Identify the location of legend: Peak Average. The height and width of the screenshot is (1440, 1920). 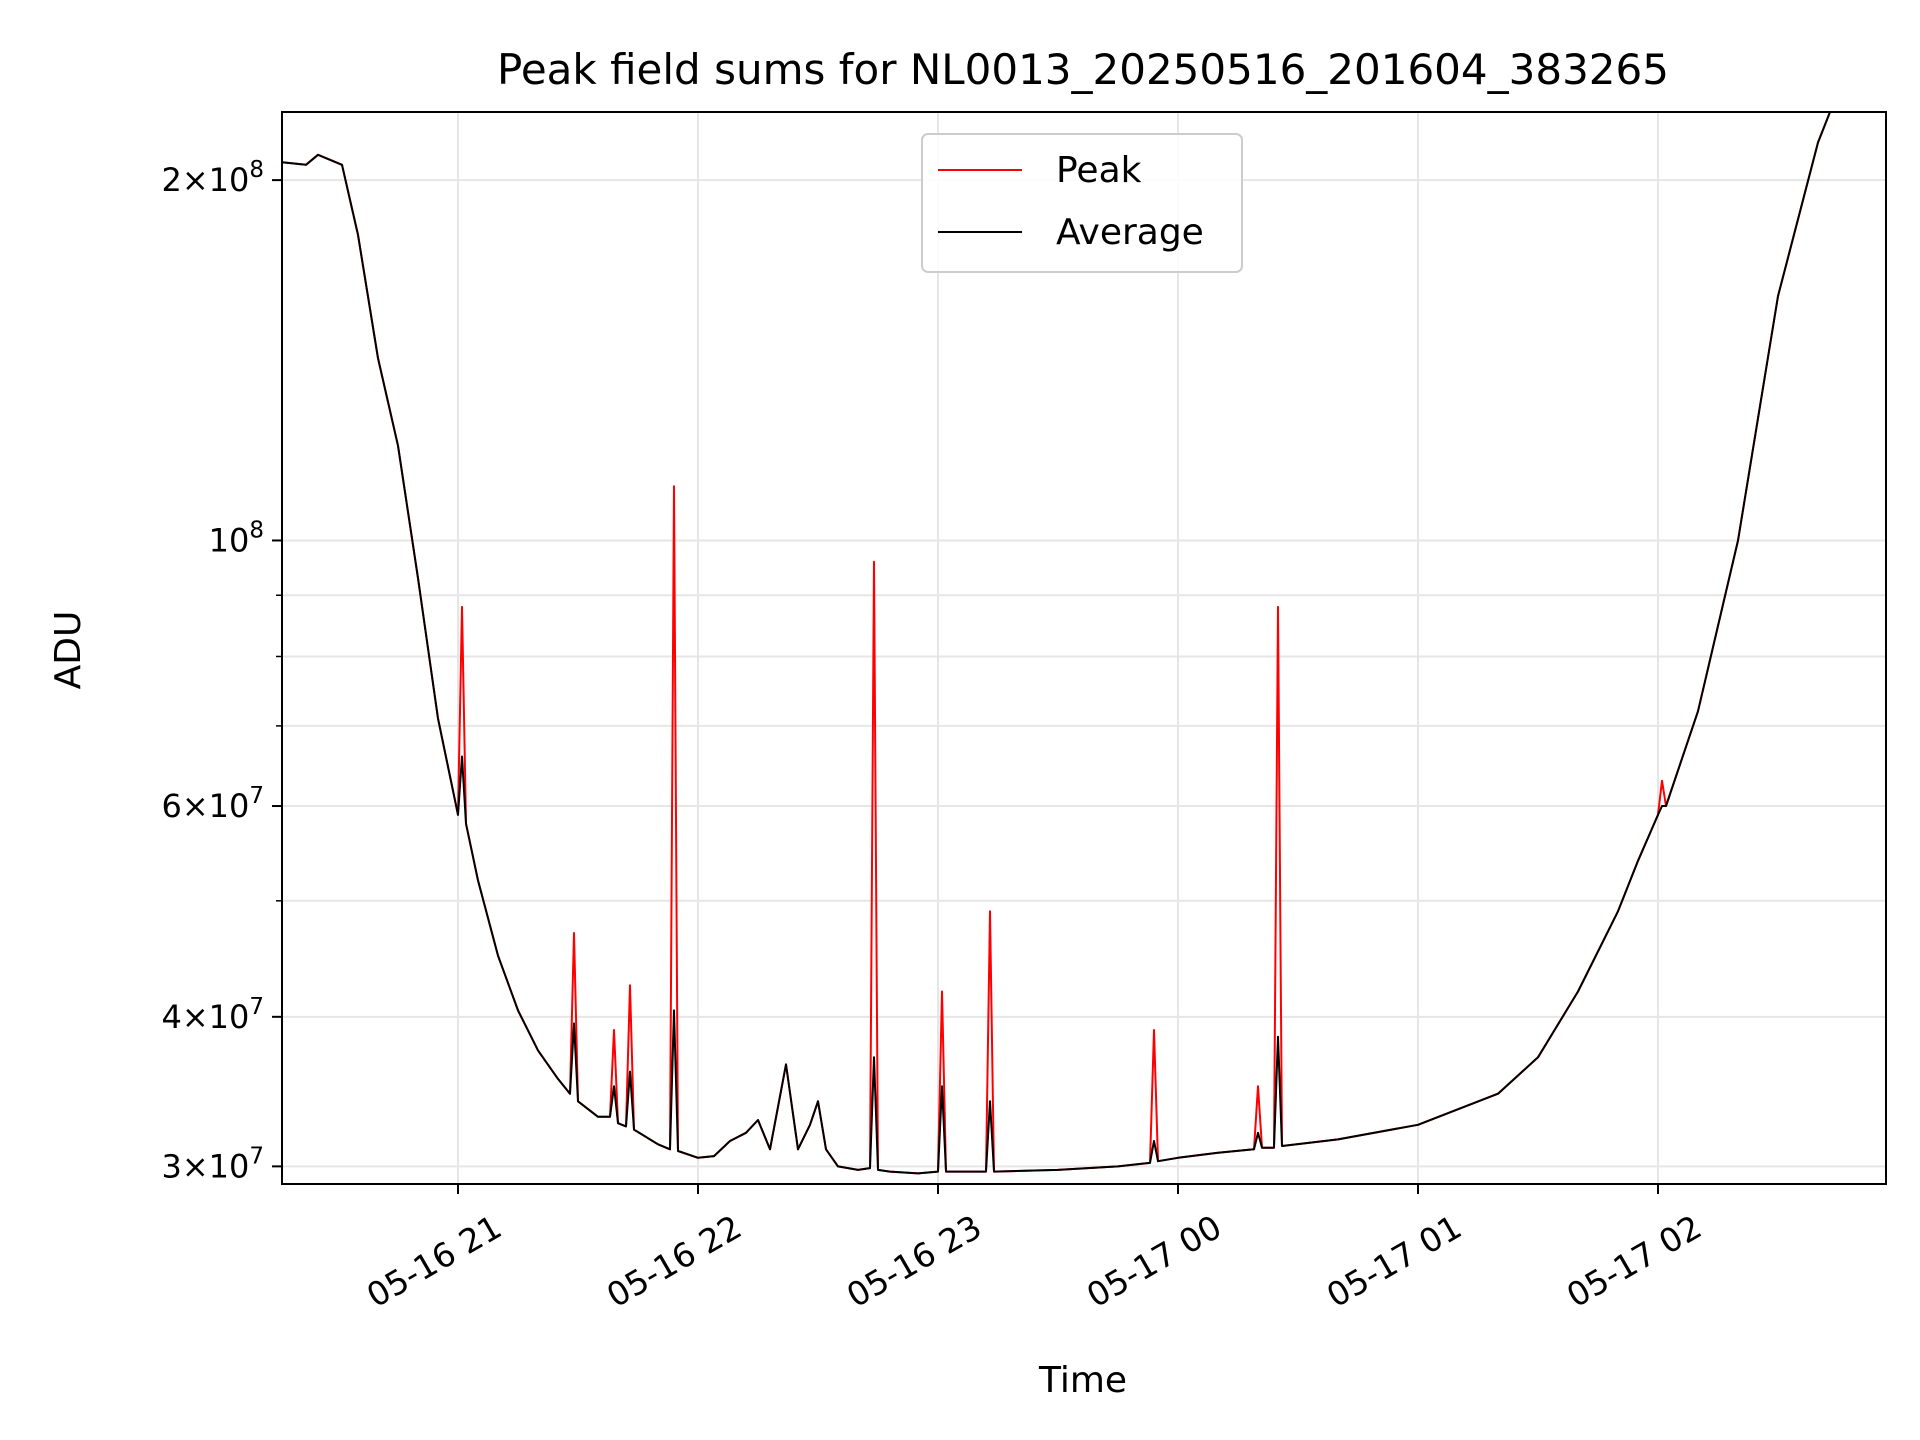
(1082, 203).